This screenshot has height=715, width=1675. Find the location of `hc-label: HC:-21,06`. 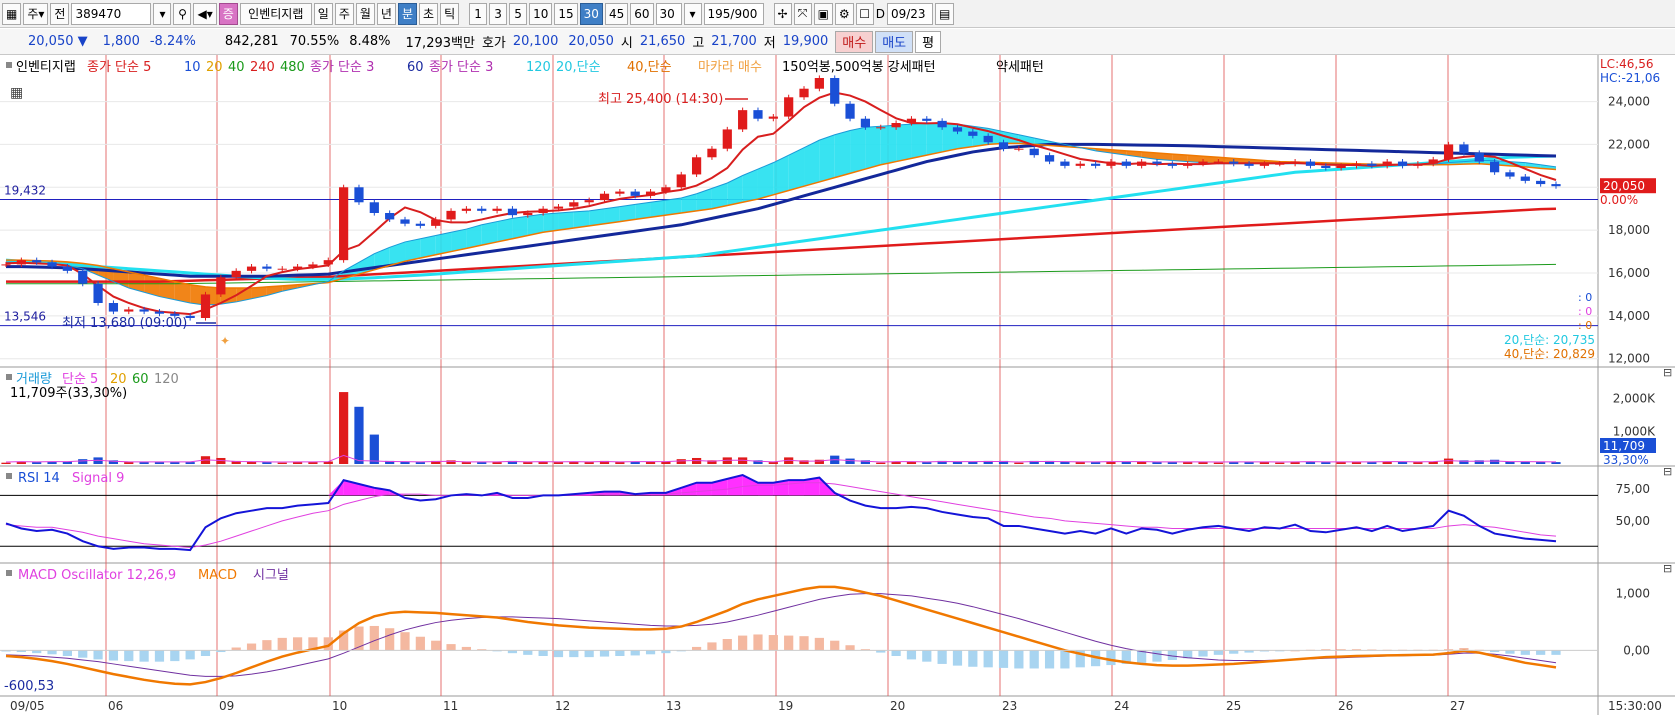

hc-label: HC:-21,06 is located at coordinates (1630, 78).